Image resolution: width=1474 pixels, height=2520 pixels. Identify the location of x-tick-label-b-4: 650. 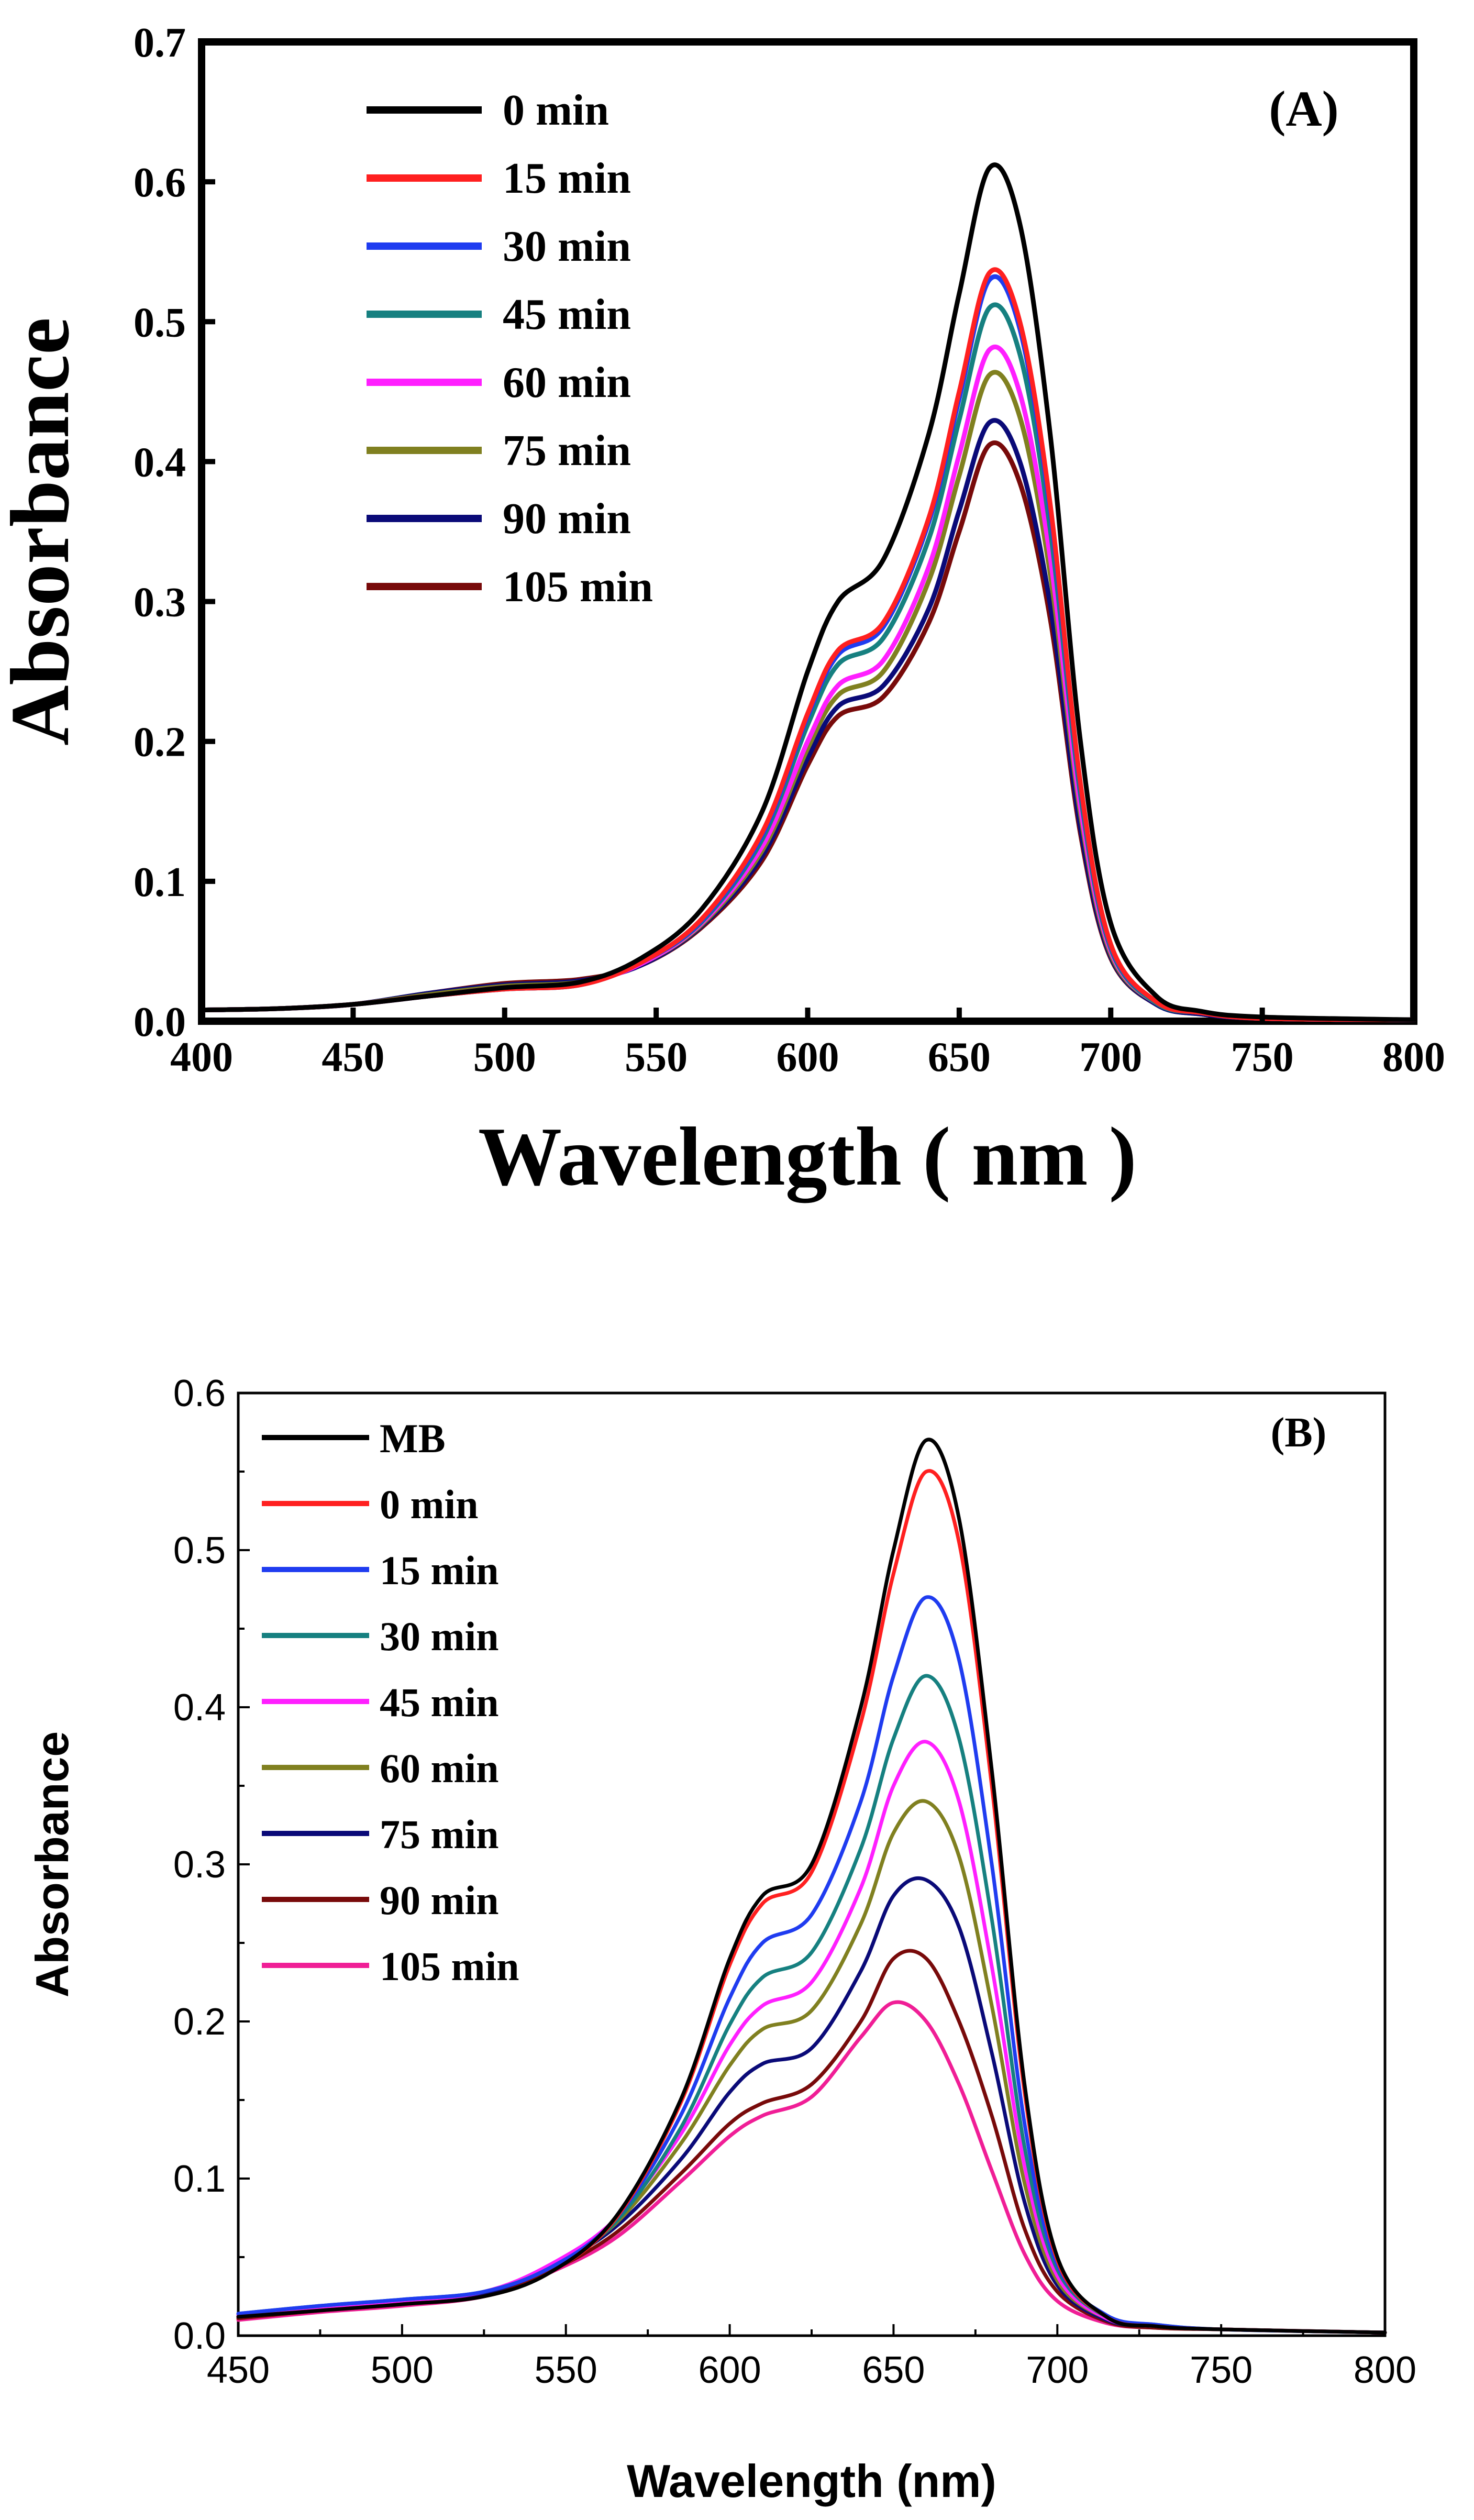
(893, 2370).